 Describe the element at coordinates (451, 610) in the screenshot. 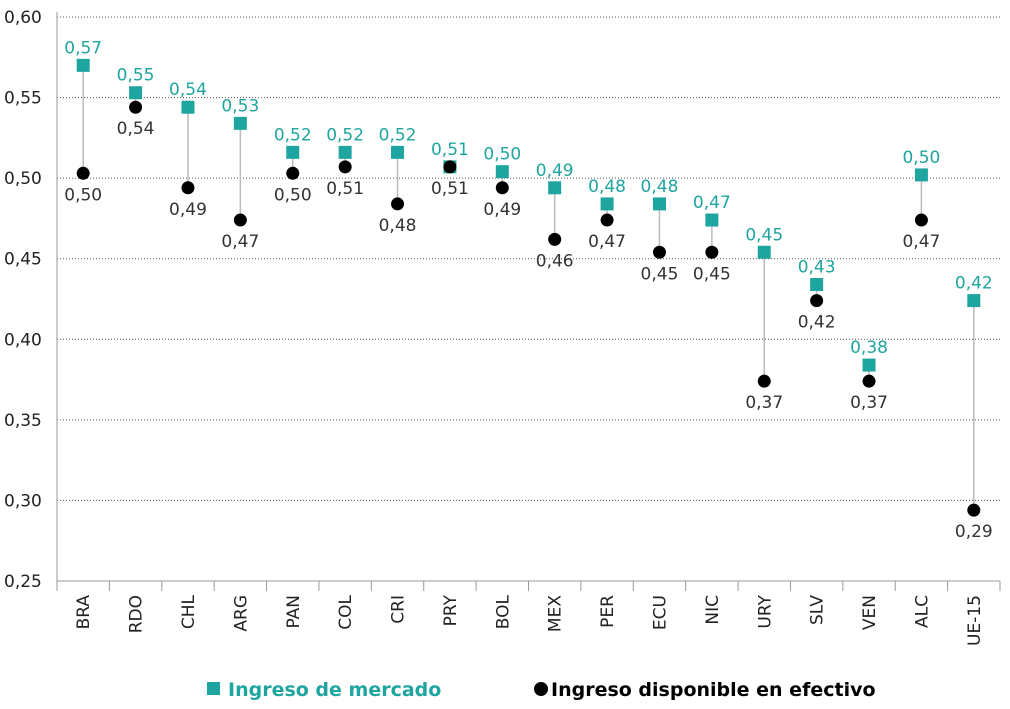

I see `x-tick-label: PRY` at that location.